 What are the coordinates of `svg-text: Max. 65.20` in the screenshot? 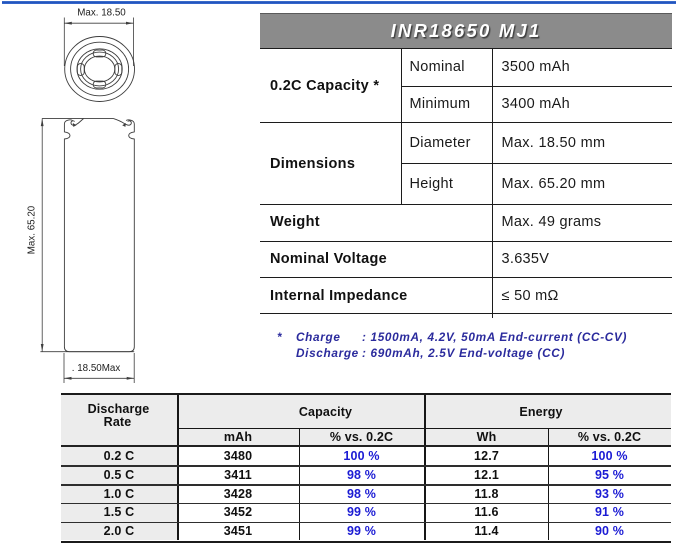 It's located at (32, 229).